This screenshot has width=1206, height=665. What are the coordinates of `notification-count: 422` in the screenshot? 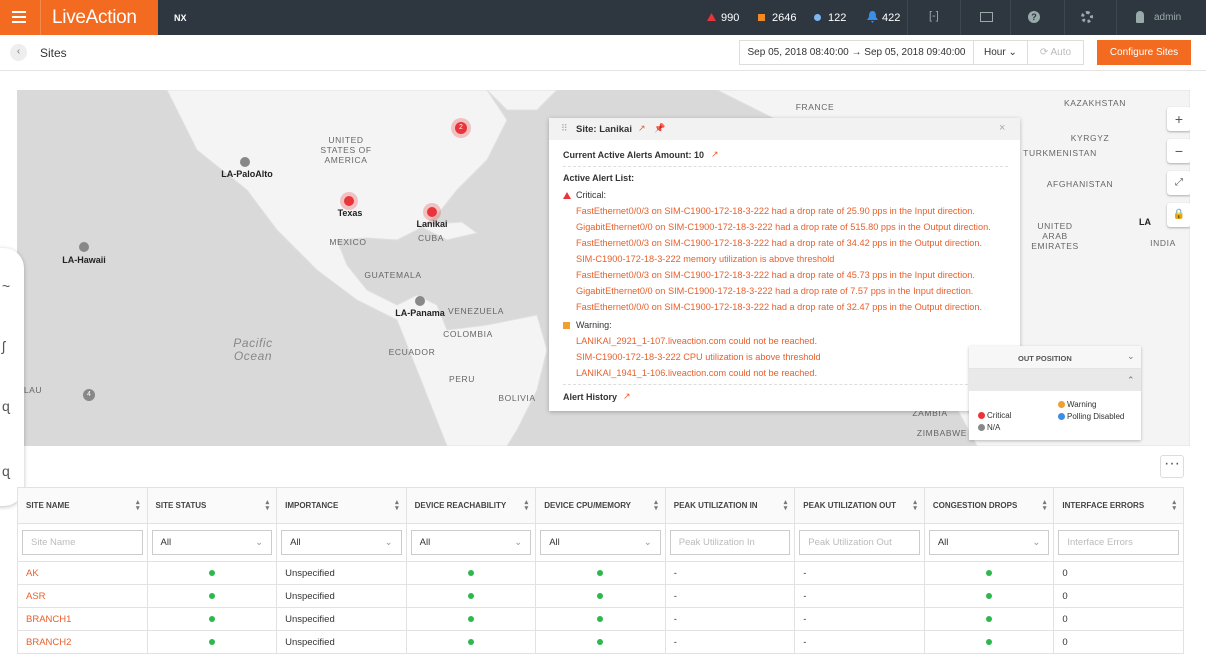 It's located at (891, 18).